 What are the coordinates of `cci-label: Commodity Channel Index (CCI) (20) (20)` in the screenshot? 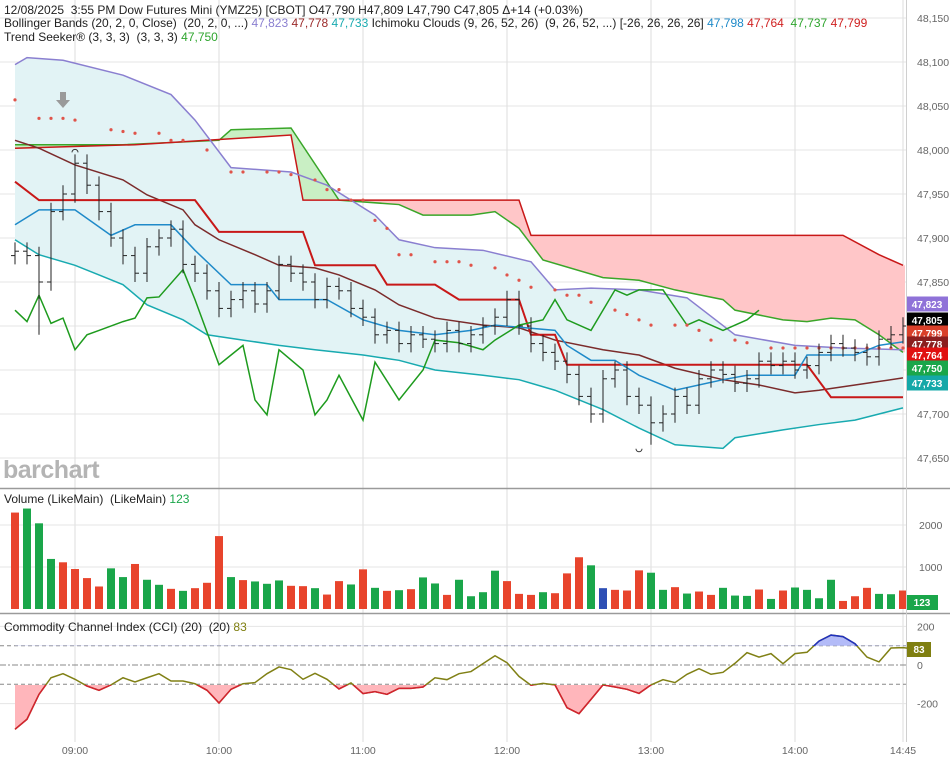 It's located at (119, 627).